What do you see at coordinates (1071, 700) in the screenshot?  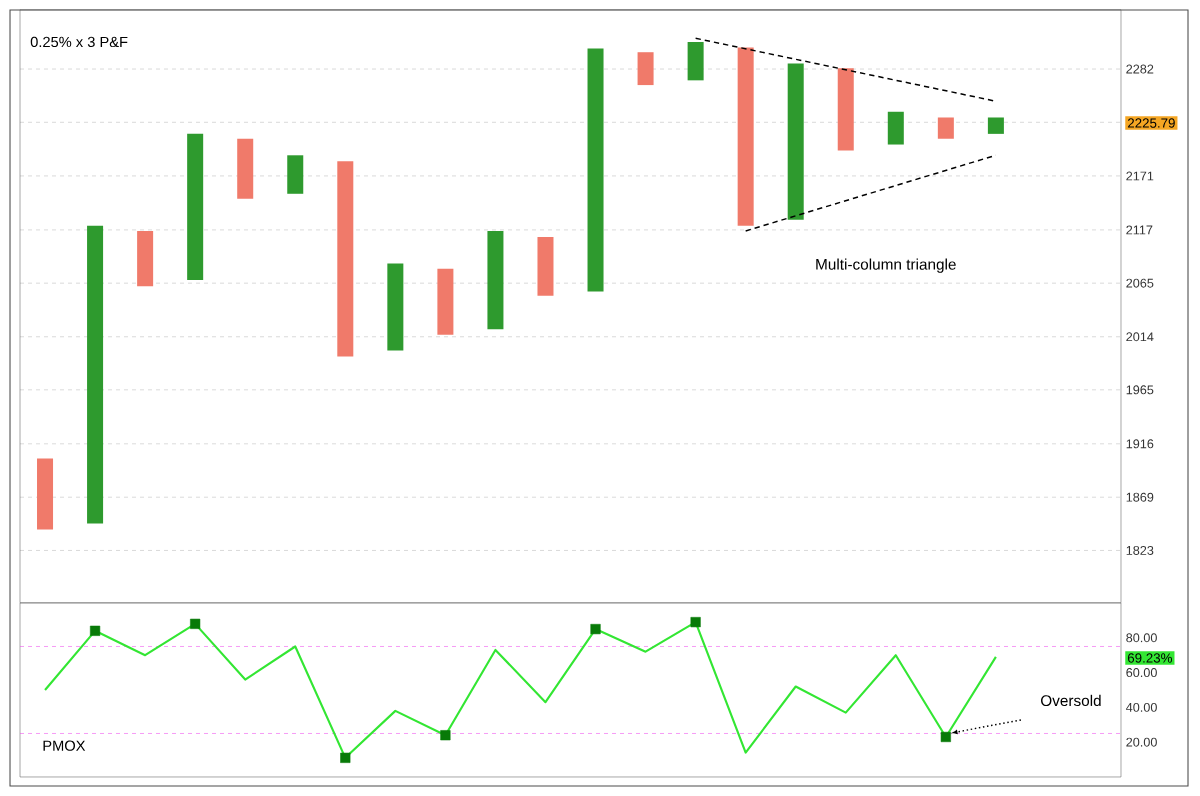 I see `annotation: Oversold` at bounding box center [1071, 700].